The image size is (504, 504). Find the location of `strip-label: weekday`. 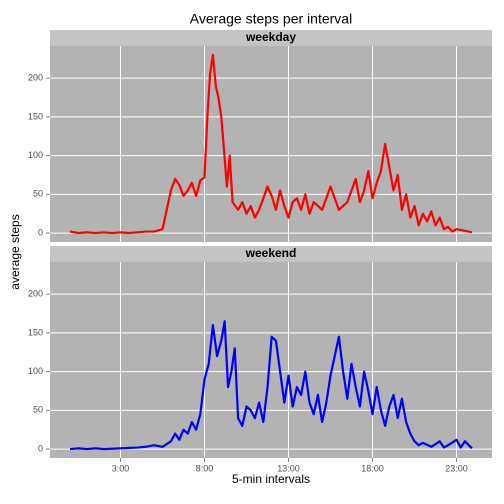

strip-label: weekday is located at coordinates (270, 37).